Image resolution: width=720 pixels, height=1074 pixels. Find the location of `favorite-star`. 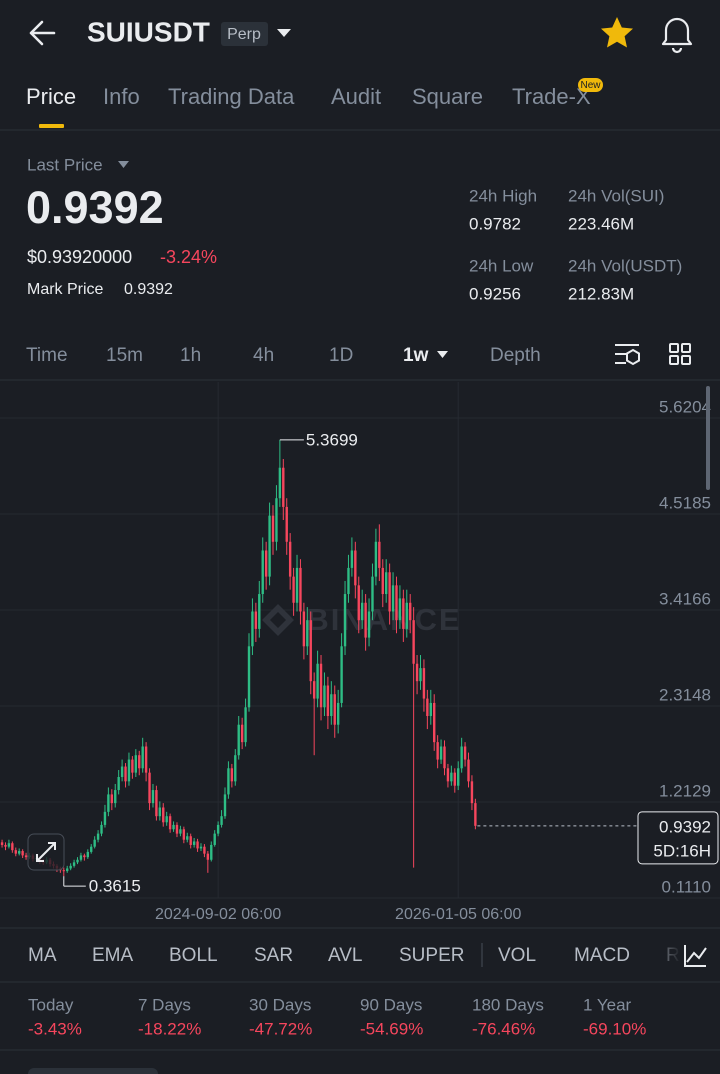

favorite-star is located at coordinates (617, 32).